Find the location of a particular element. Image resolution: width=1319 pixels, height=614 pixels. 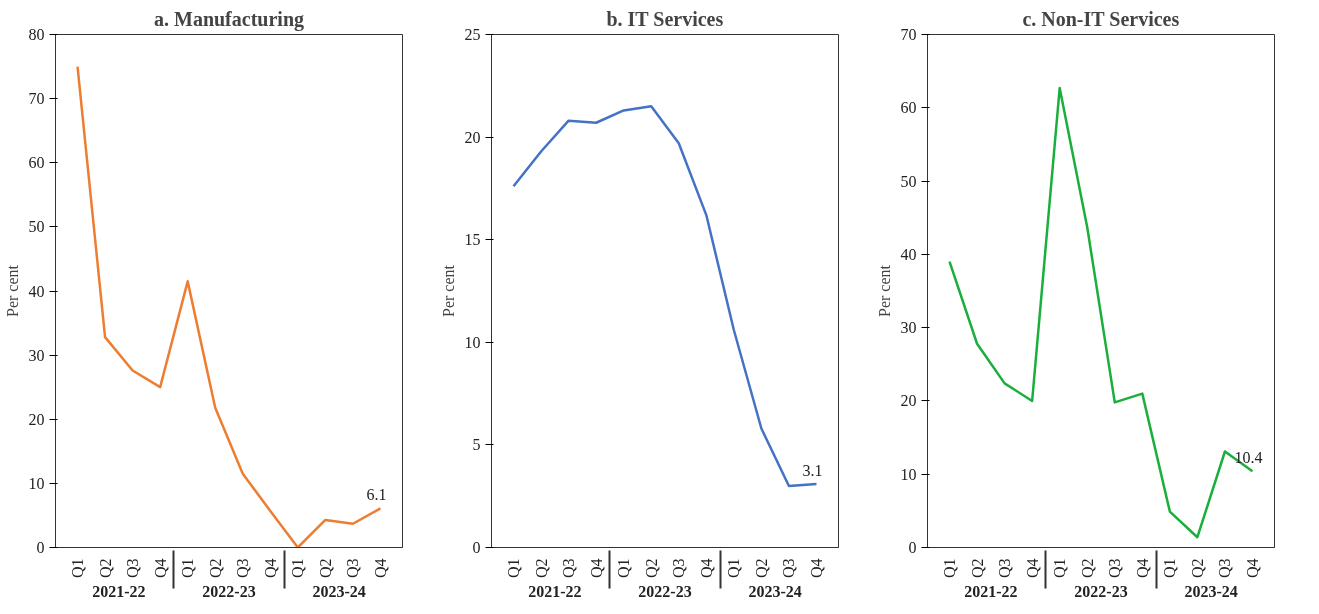

data-label: 6.1 is located at coordinates (376, 495).